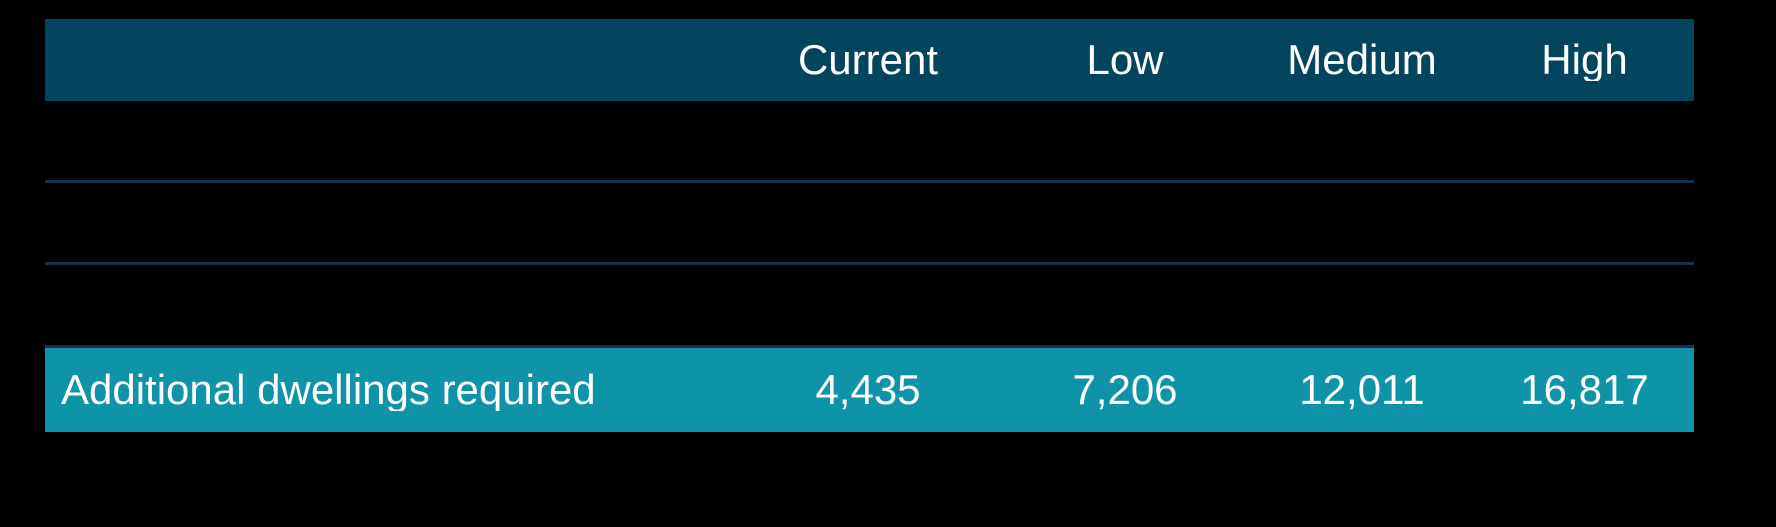  I want to click on value-current: 4,435, so click(868, 390).